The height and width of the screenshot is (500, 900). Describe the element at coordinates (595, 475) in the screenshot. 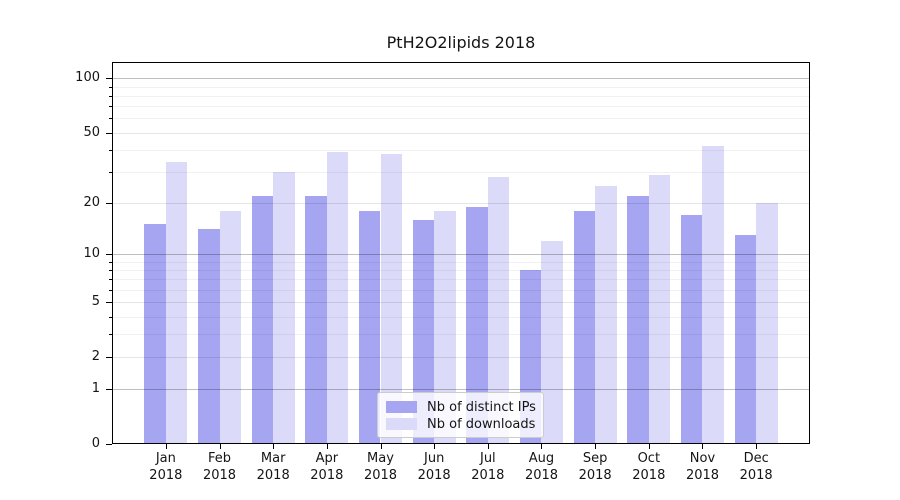

I see `x-label-year-sep: 2018` at that location.